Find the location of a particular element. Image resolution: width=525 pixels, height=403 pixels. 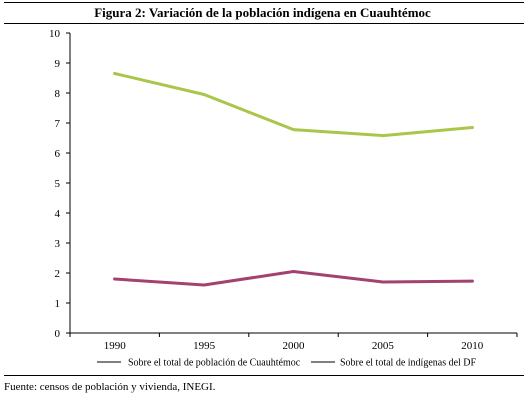

title-top-rule is located at coordinates (264, 2).